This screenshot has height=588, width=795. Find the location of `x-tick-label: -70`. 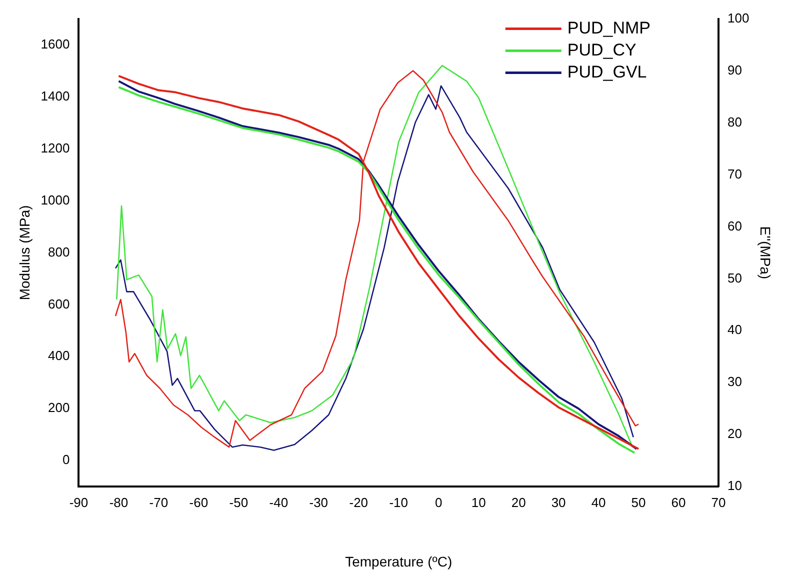

x-tick-label: -70 is located at coordinates (158, 502).